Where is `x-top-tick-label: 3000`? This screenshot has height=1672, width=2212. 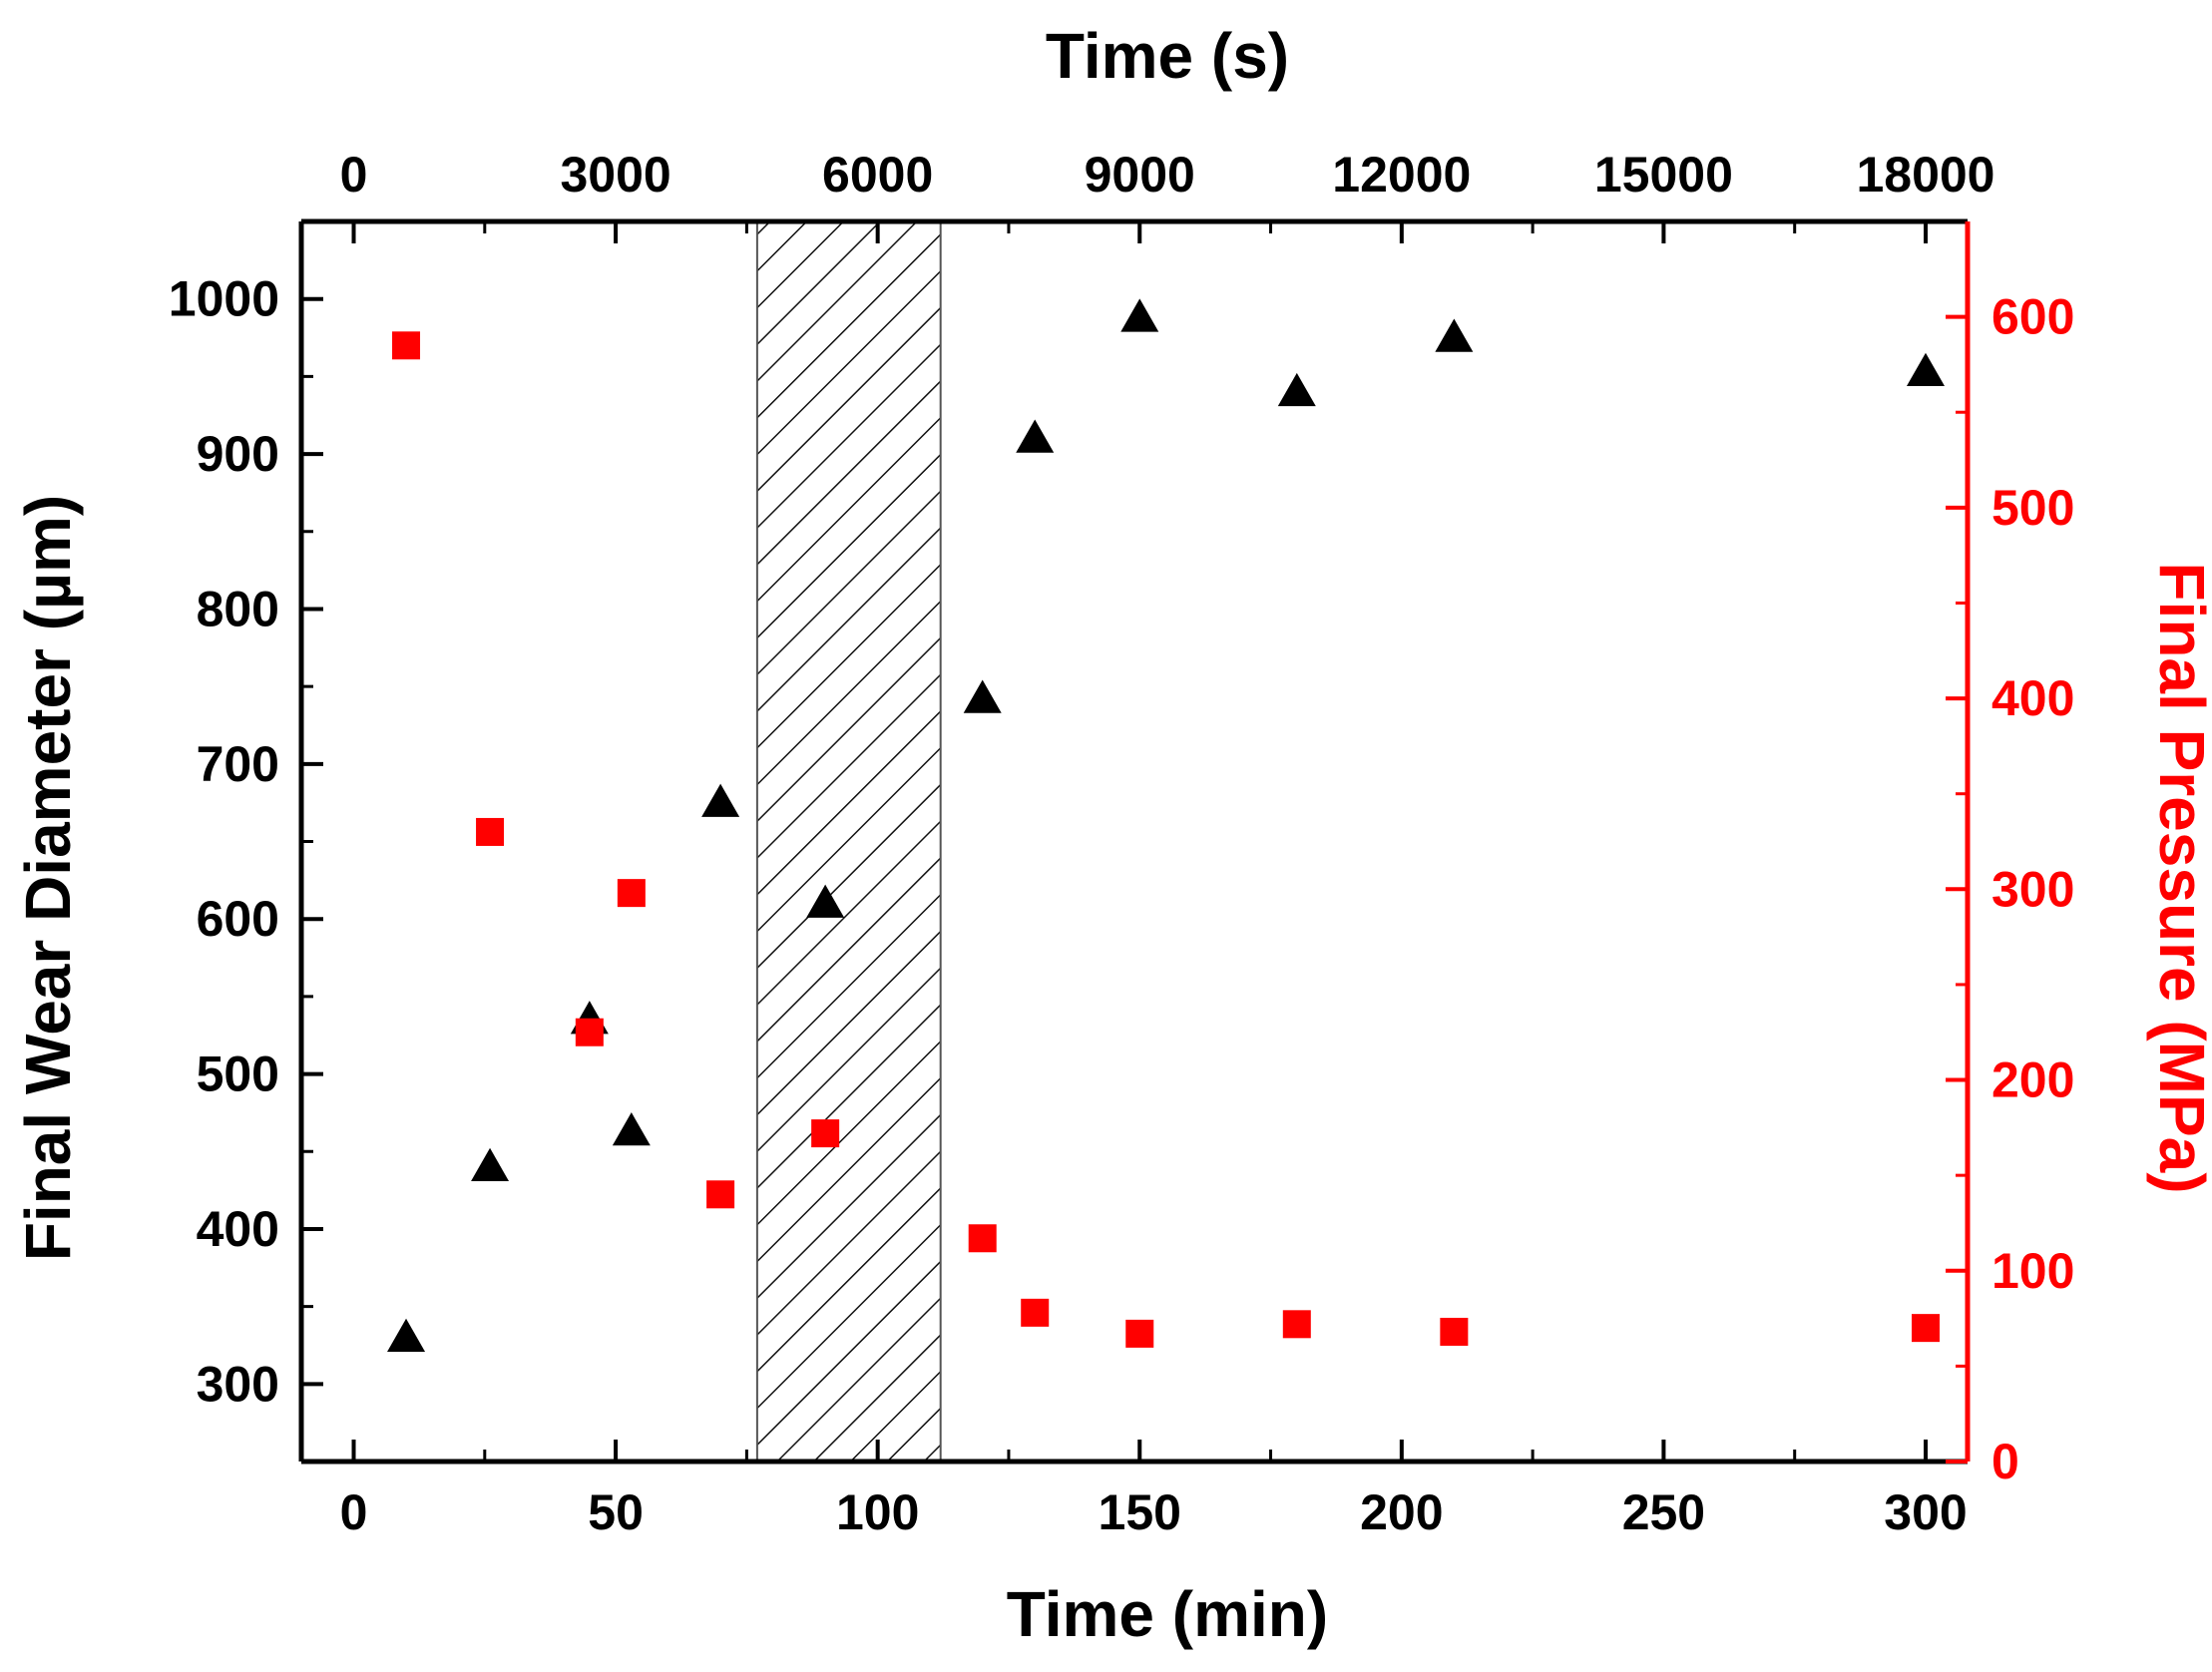 x-top-tick-label: 3000 is located at coordinates (615, 175).